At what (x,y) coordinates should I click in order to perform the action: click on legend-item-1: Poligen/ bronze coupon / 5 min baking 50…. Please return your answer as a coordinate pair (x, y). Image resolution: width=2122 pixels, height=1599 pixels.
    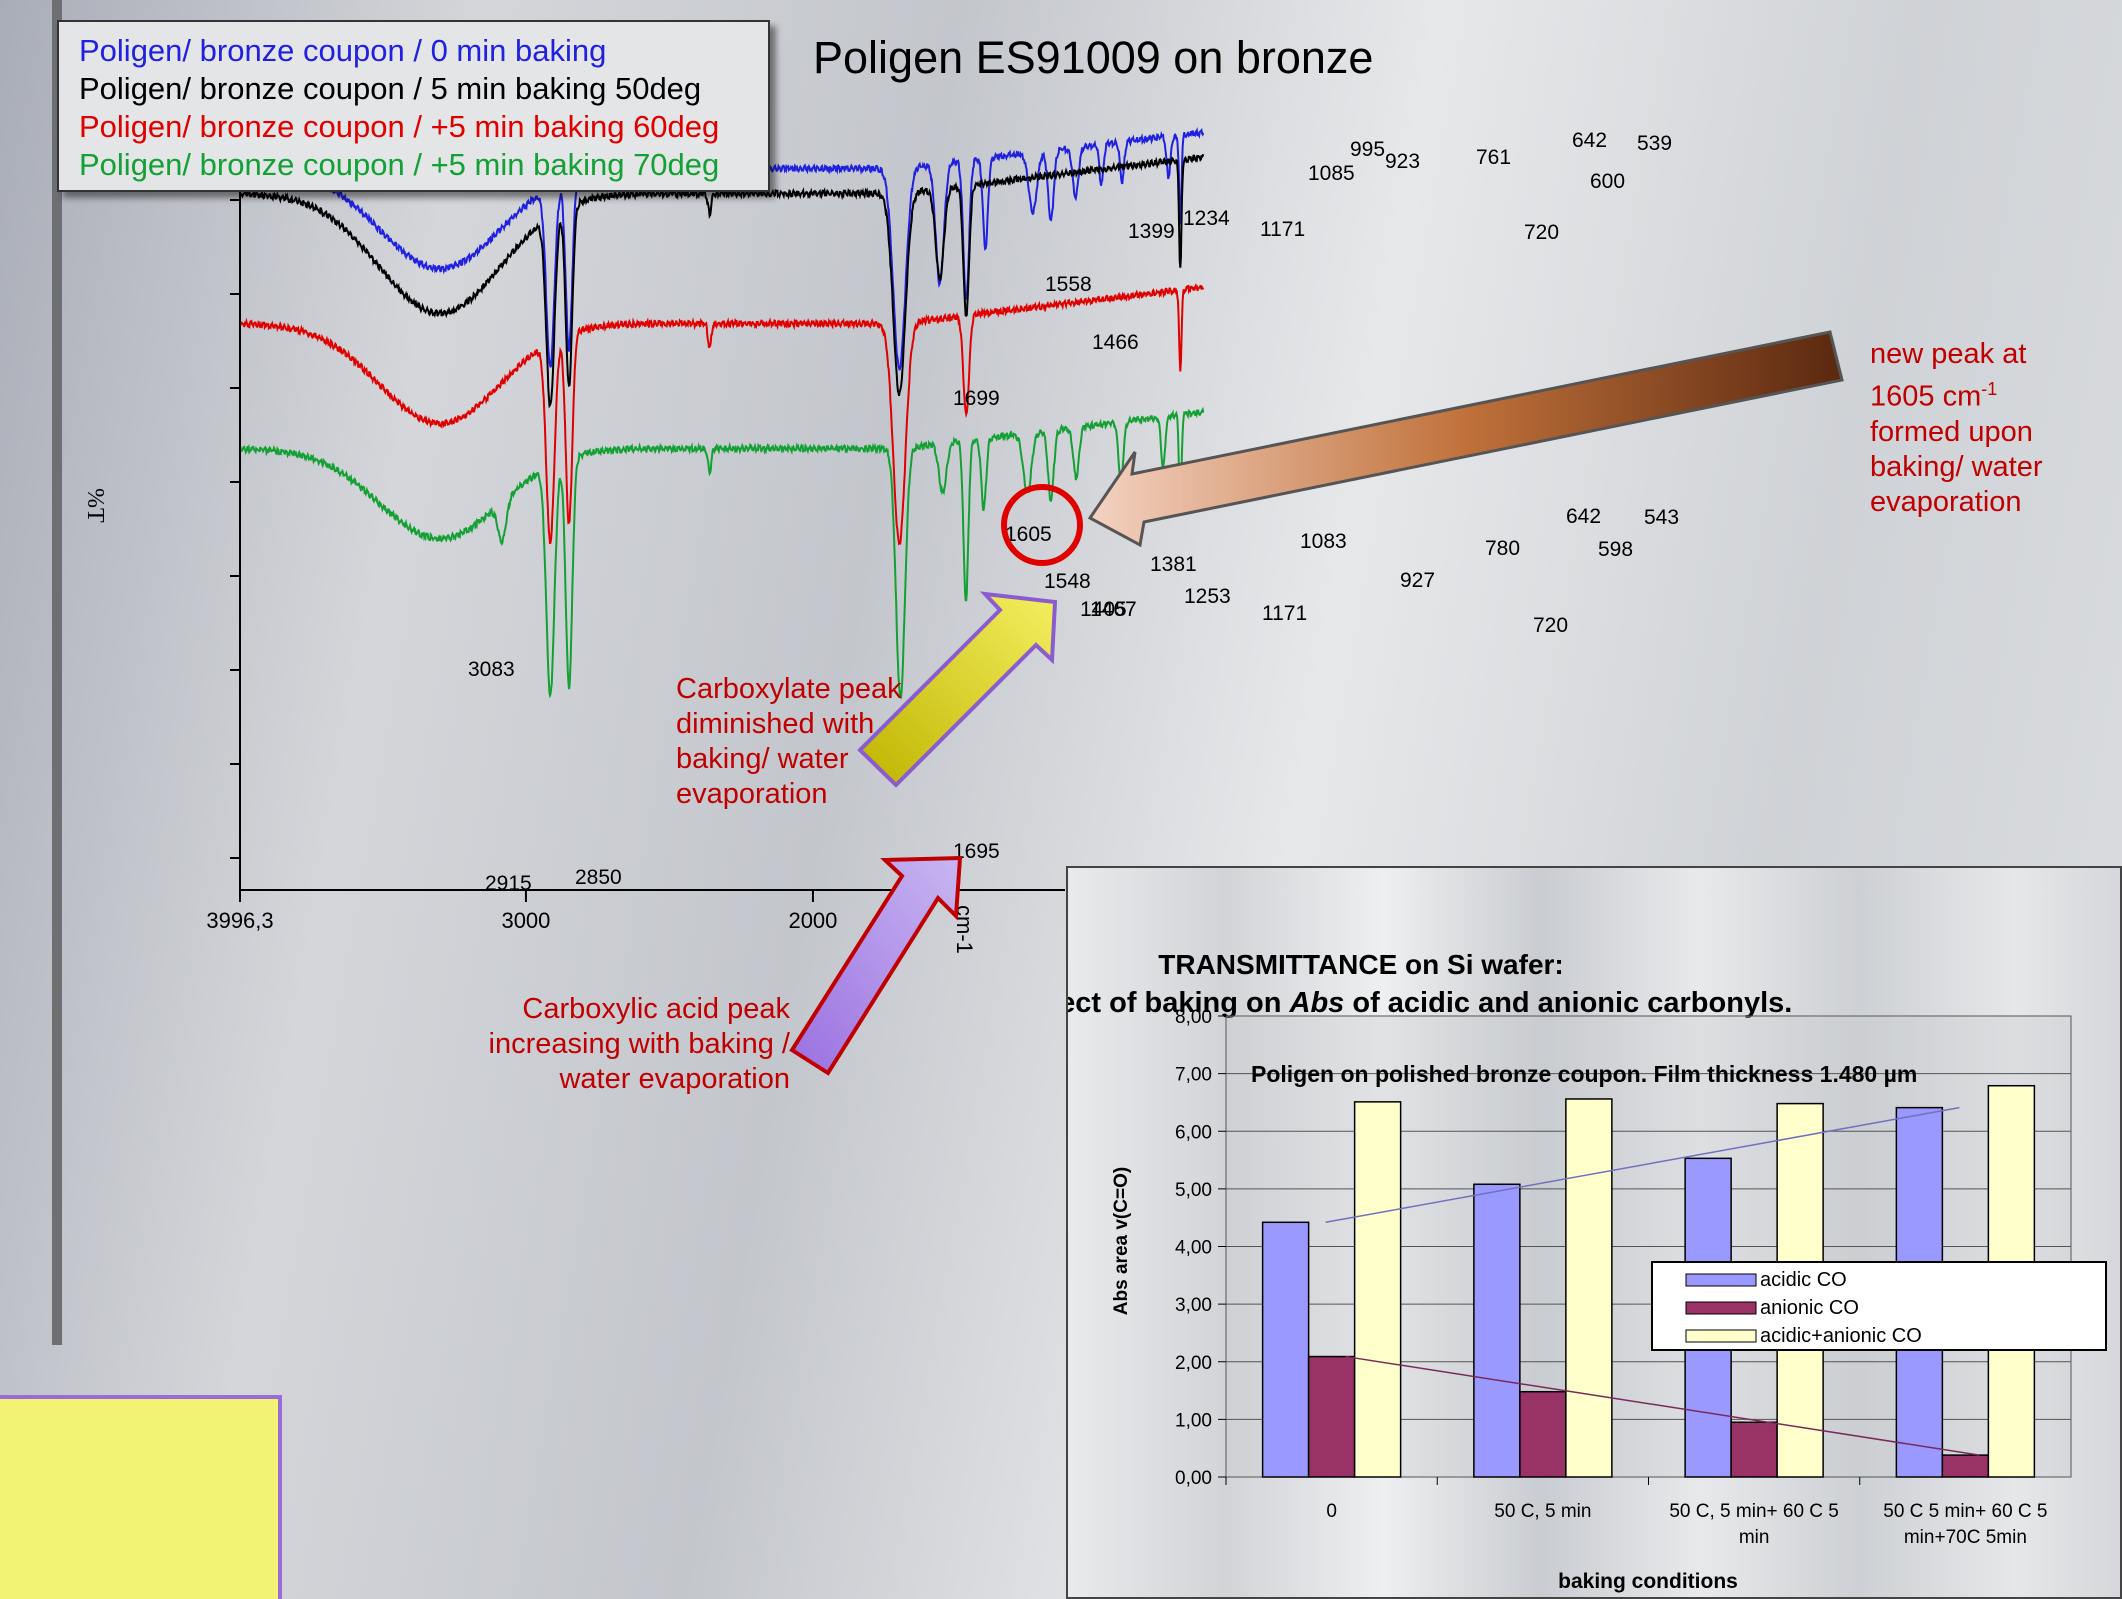
    Looking at the image, I should click on (390, 88).